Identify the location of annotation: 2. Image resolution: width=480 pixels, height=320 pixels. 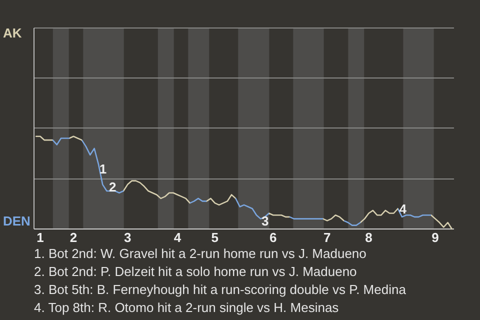
(112, 186).